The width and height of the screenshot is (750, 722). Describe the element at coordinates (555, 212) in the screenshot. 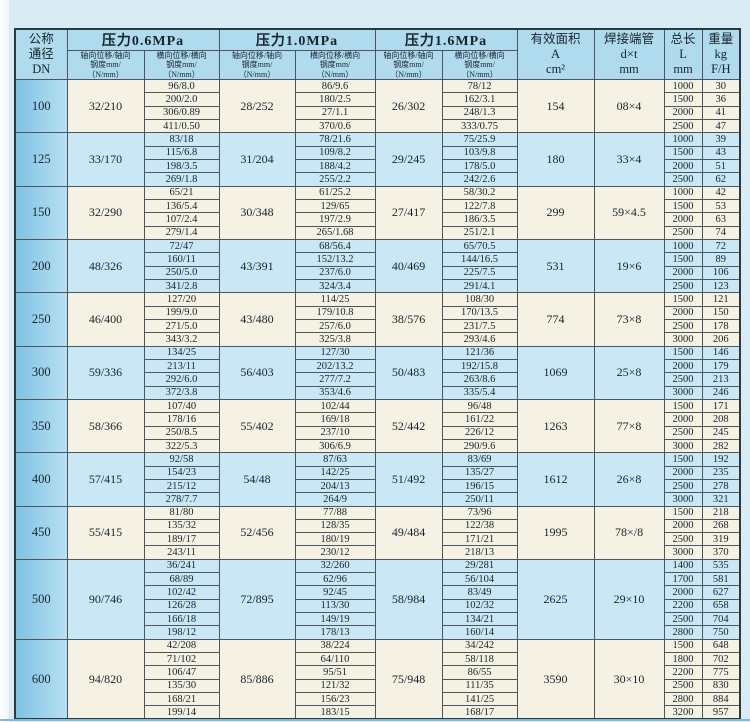

I see `effective-area-cell: 299` at that location.